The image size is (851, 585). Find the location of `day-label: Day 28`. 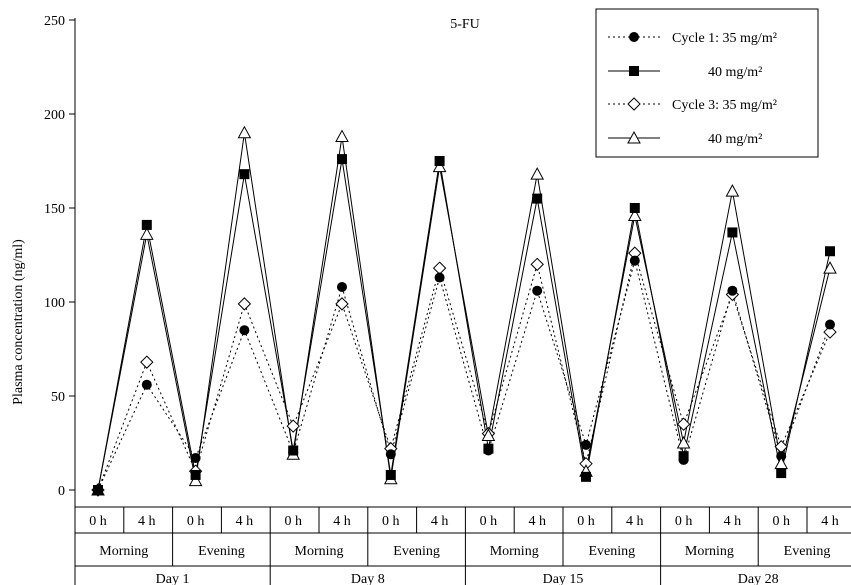

day-label: Day 28 is located at coordinates (758, 578).